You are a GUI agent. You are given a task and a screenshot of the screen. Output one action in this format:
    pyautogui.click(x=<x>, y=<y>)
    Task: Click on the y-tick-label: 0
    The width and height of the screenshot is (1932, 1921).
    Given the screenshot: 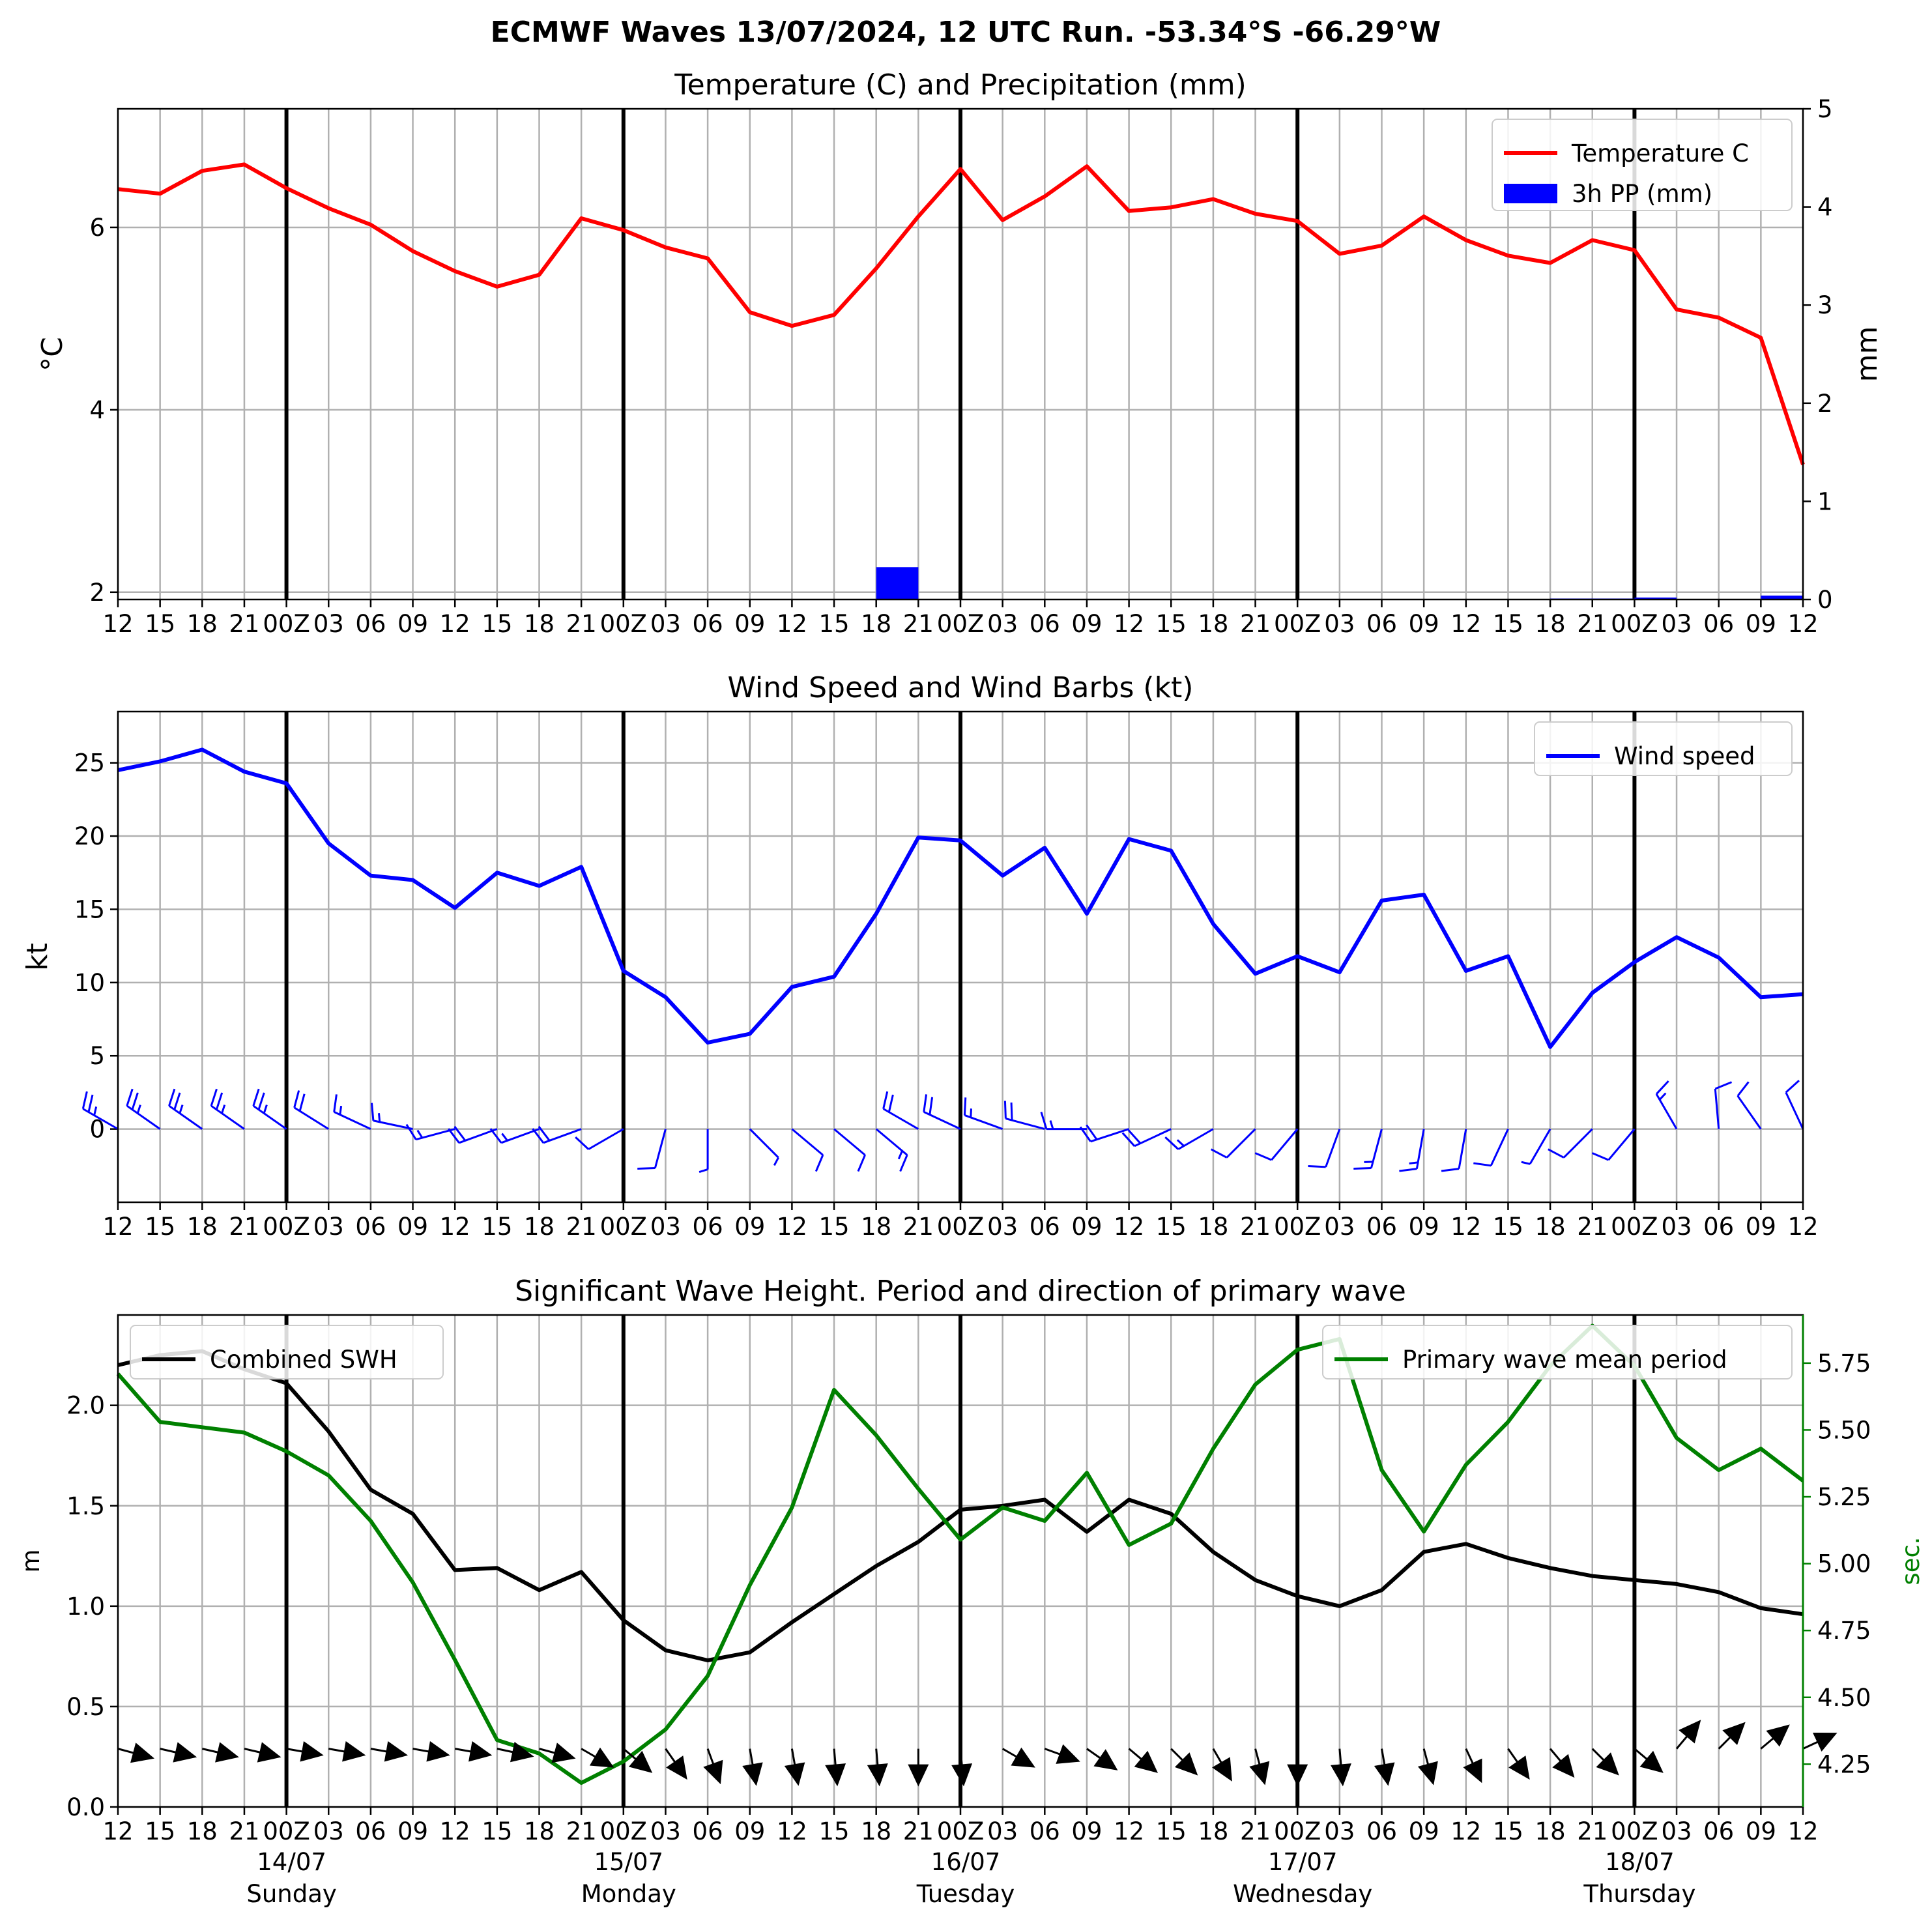 What is the action you would take?
    pyautogui.click(x=97, y=1130)
    